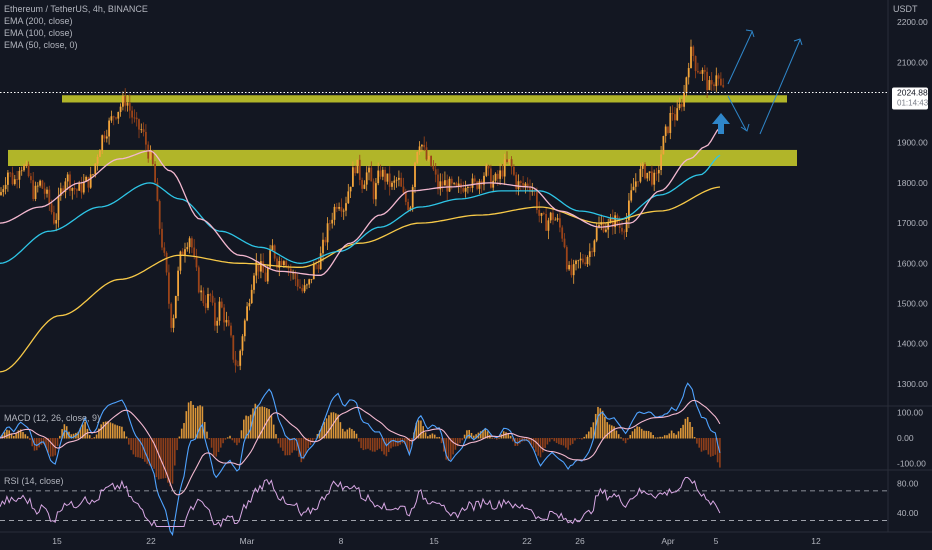 The height and width of the screenshot is (550, 932). I want to click on rsi-label: RSI (14, close), so click(34, 481).